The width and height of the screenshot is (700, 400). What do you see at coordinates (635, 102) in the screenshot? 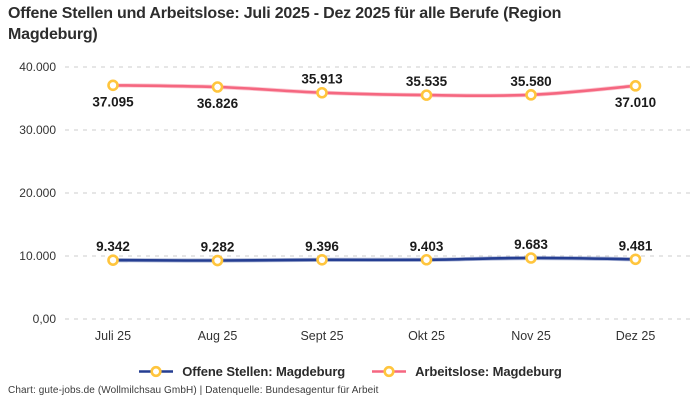
I see `data-point-label: 37.010` at bounding box center [635, 102].